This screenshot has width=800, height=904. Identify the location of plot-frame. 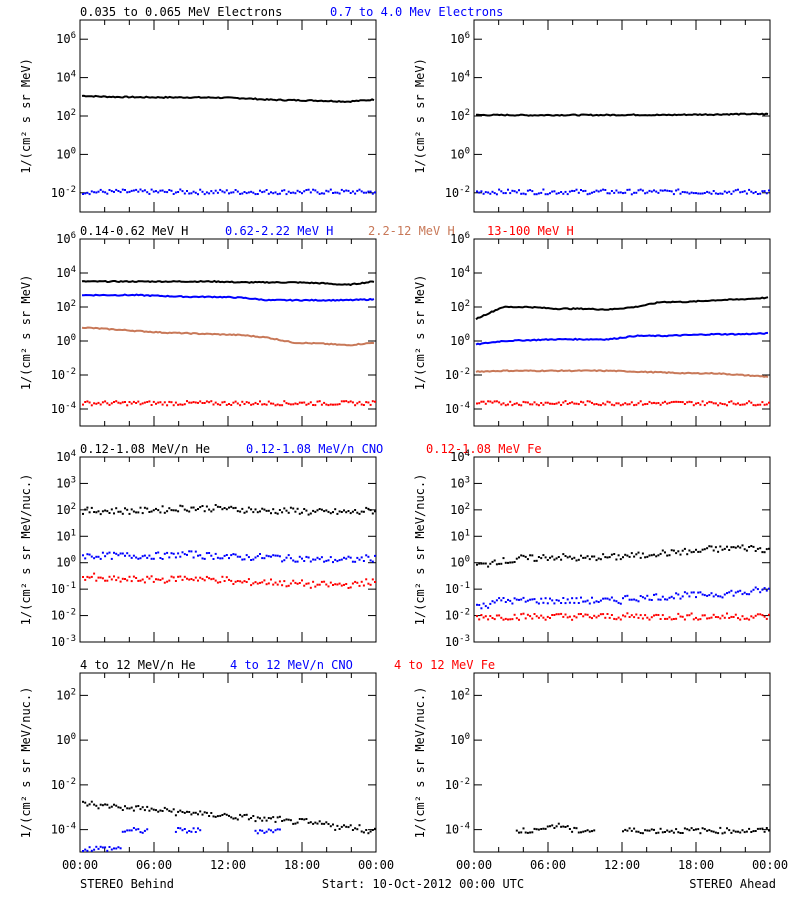
(622, 332).